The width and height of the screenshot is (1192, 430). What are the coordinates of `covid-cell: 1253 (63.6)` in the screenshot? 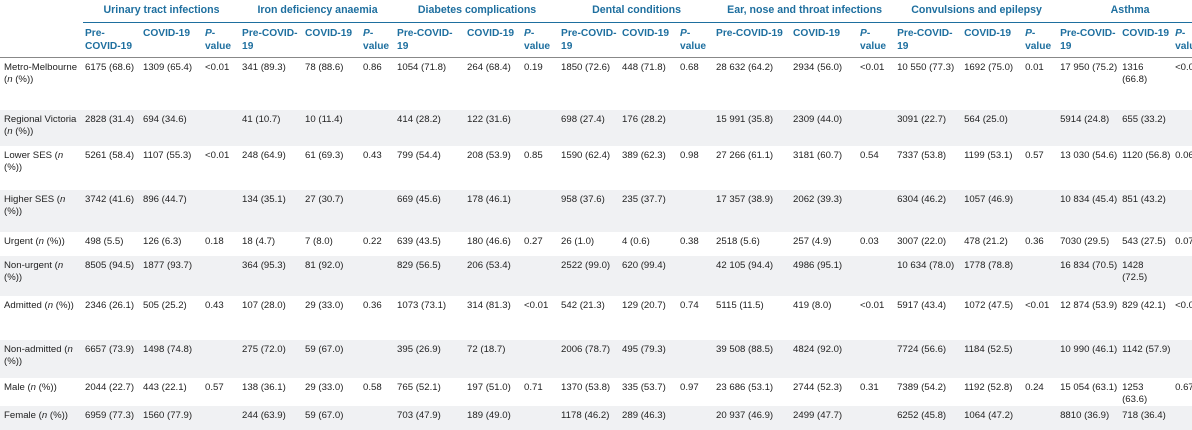 It's located at (1146, 392).